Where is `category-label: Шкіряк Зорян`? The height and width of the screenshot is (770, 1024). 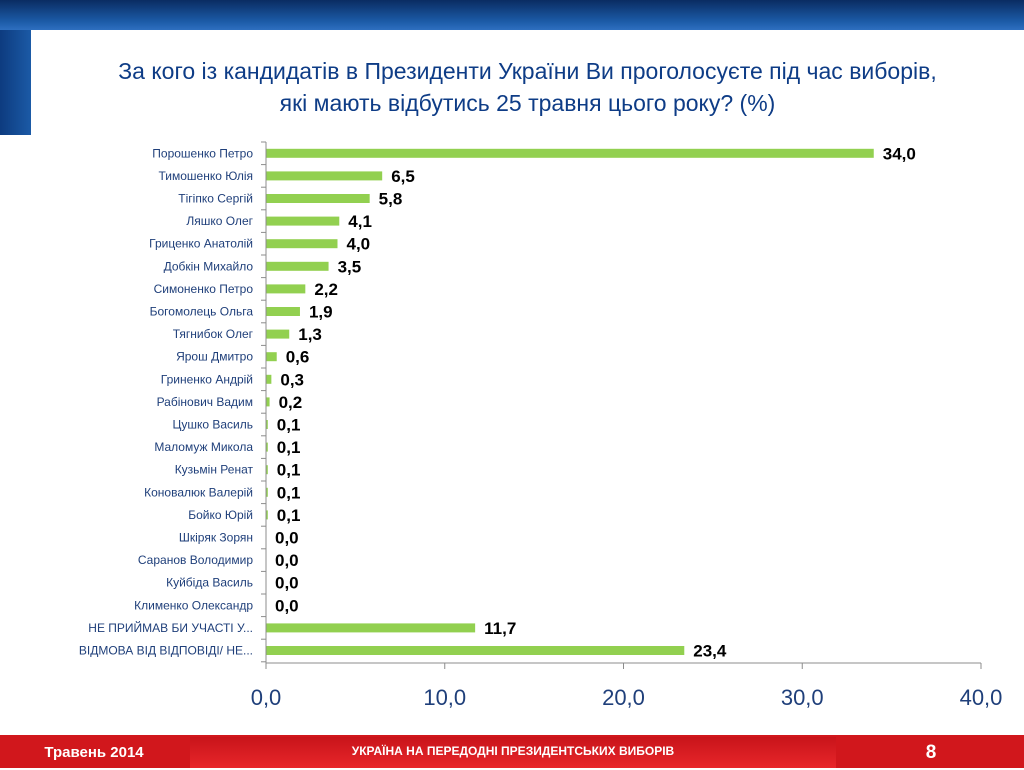 category-label: Шкіряк Зорян is located at coordinates (216, 538).